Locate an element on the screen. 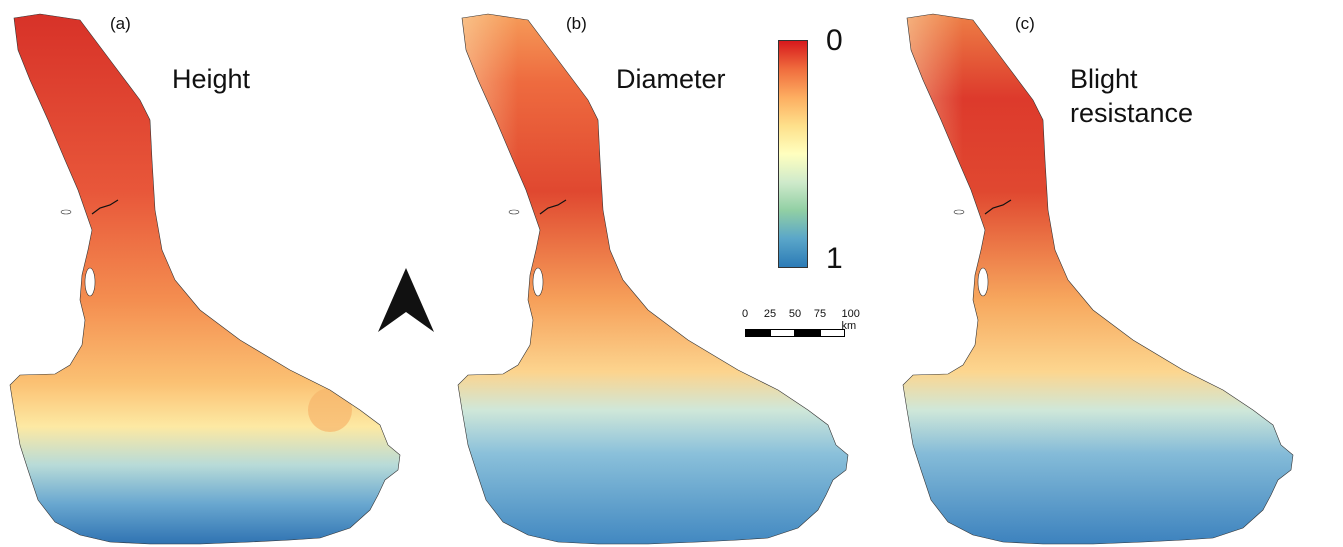  north-arrow-icon is located at coordinates (406, 300).